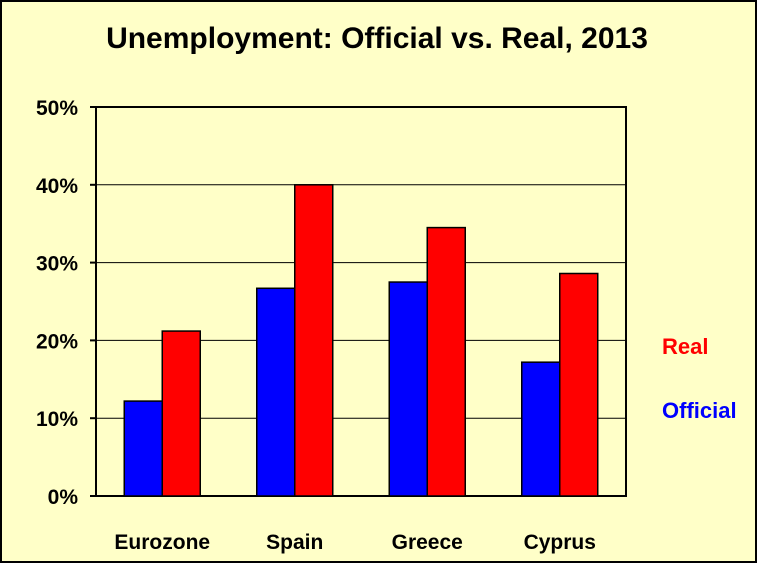  I want to click on bar-real-cyprus, so click(579, 384).